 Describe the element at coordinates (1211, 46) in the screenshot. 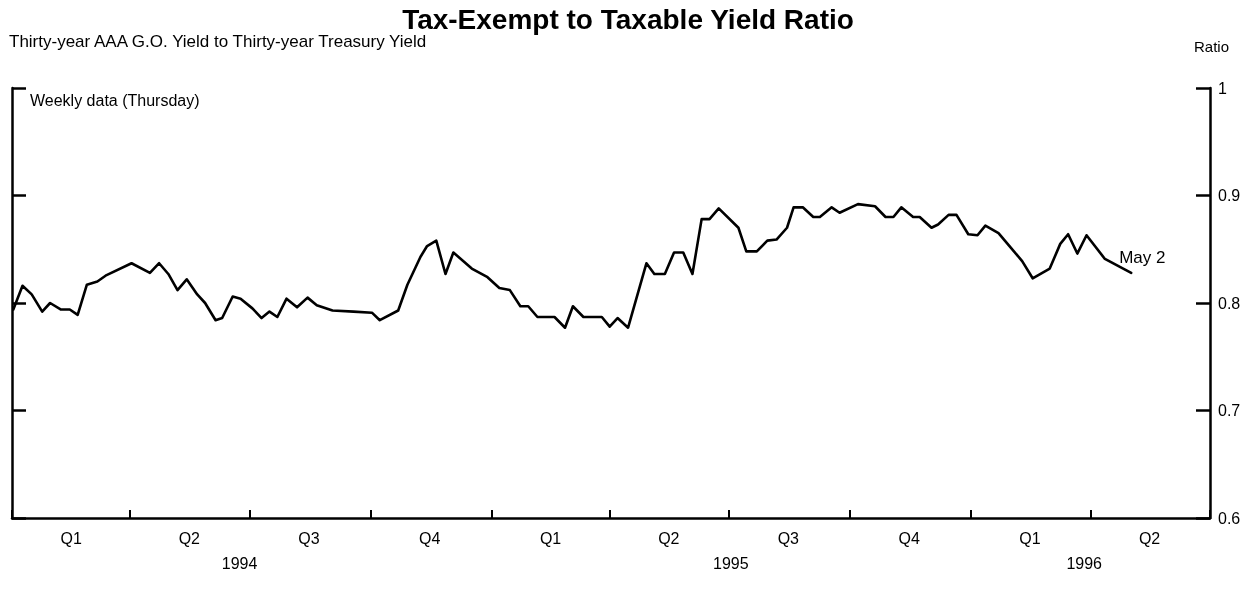

I see `y-axis-title: Ratio` at that location.